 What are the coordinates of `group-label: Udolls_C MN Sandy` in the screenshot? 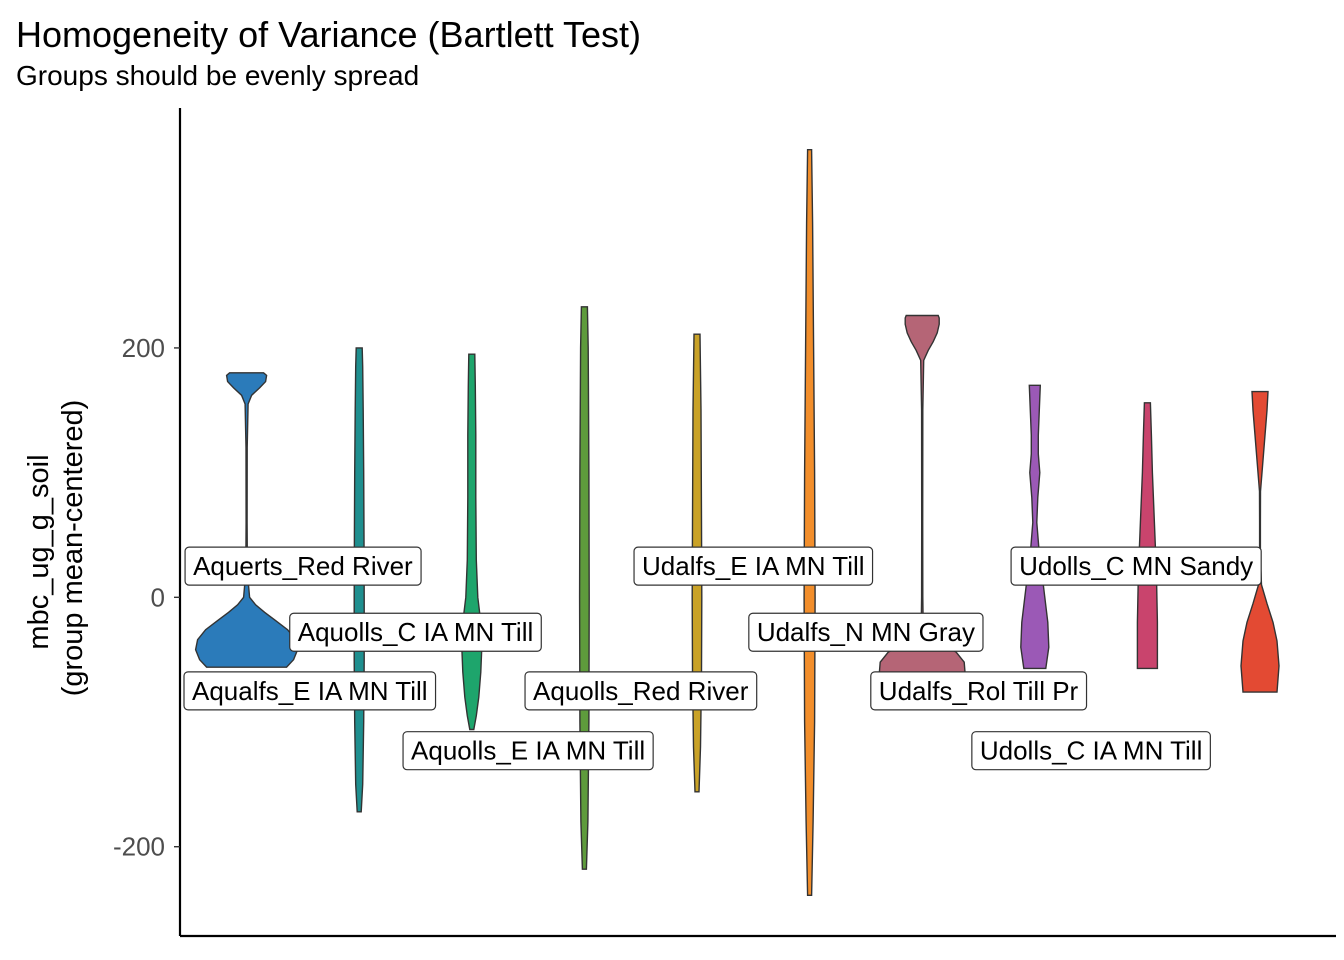 It's located at (1136, 566).